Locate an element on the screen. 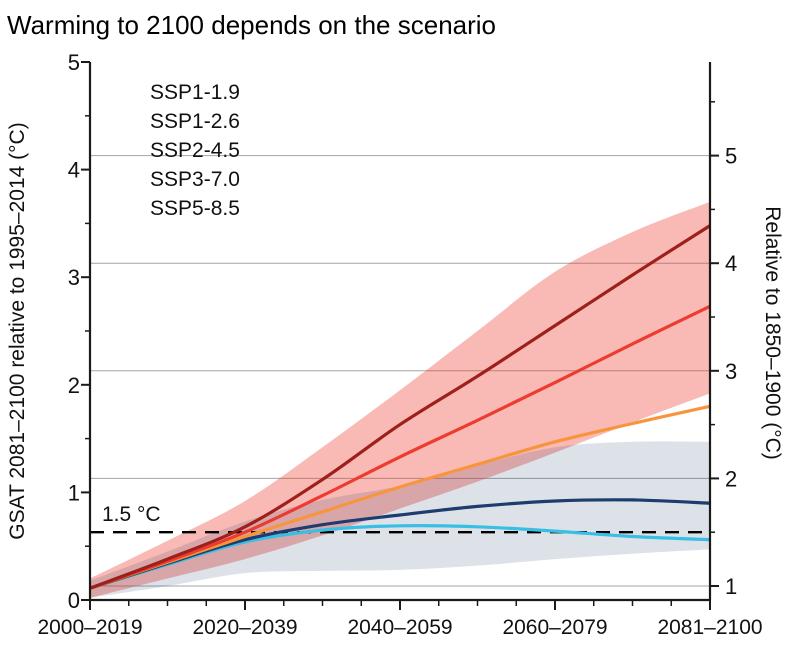  legend-label-ssp5-8-5: SSP5-8.5 is located at coordinates (195, 208).